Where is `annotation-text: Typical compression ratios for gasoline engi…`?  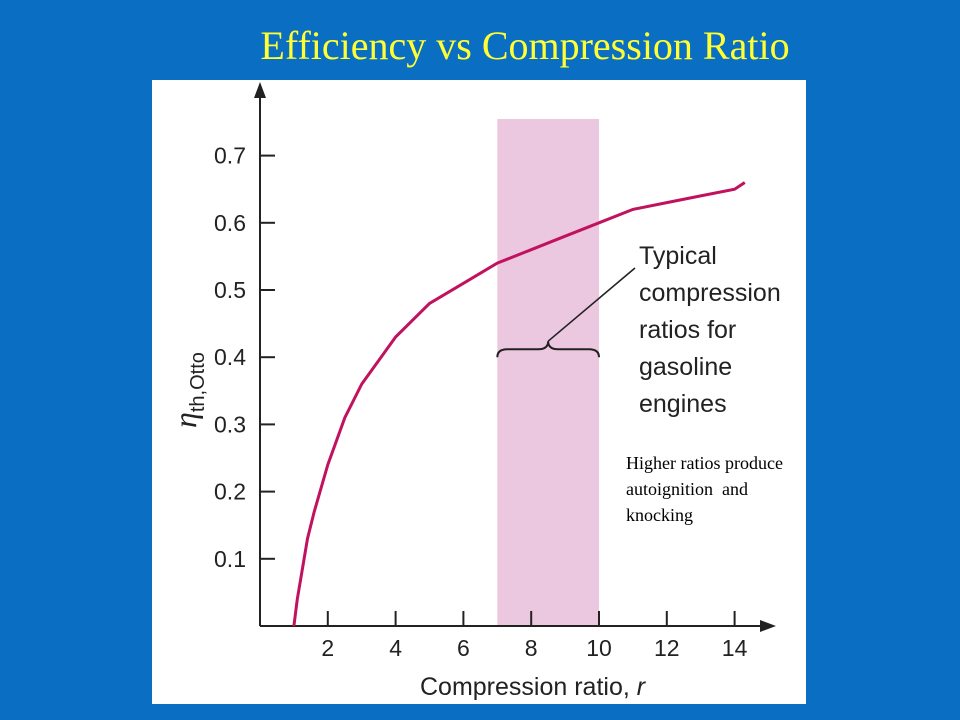 annotation-text: Typical compression ratios for gasoline engi… is located at coordinates (710, 330).